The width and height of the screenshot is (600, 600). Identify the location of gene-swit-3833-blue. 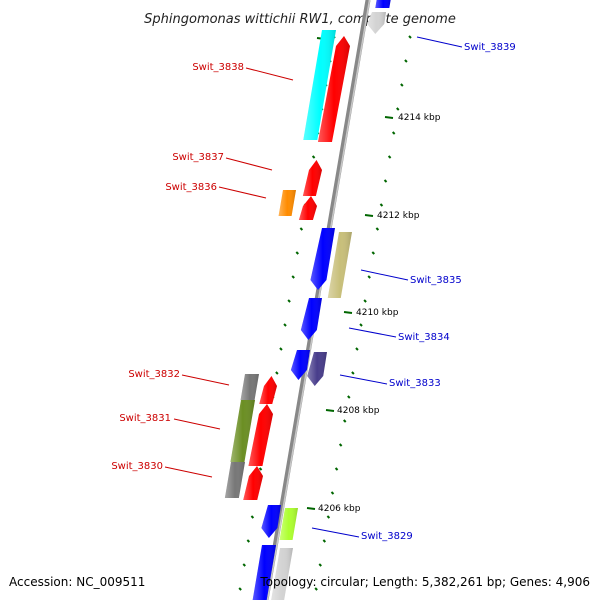
(300, 365).